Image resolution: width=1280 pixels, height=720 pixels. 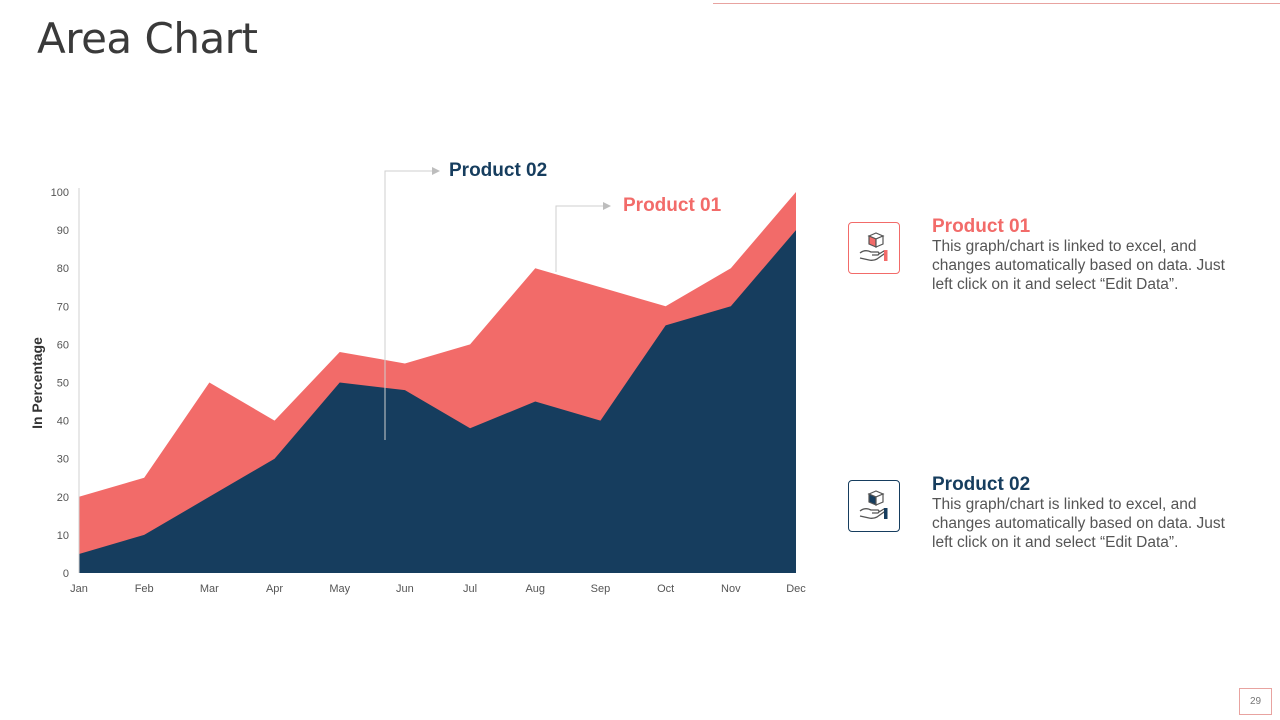 What do you see at coordinates (665, 589) in the screenshot?
I see `x-tick-label: Oct` at bounding box center [665, 589].